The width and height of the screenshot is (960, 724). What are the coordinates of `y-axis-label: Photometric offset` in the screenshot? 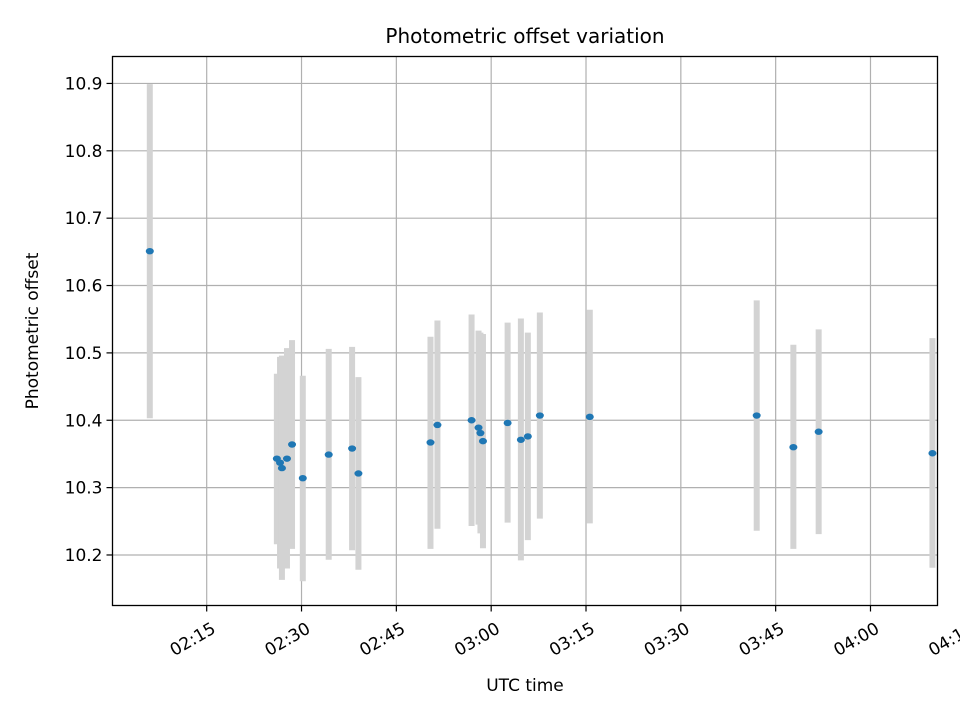 It's located at (33, 330).